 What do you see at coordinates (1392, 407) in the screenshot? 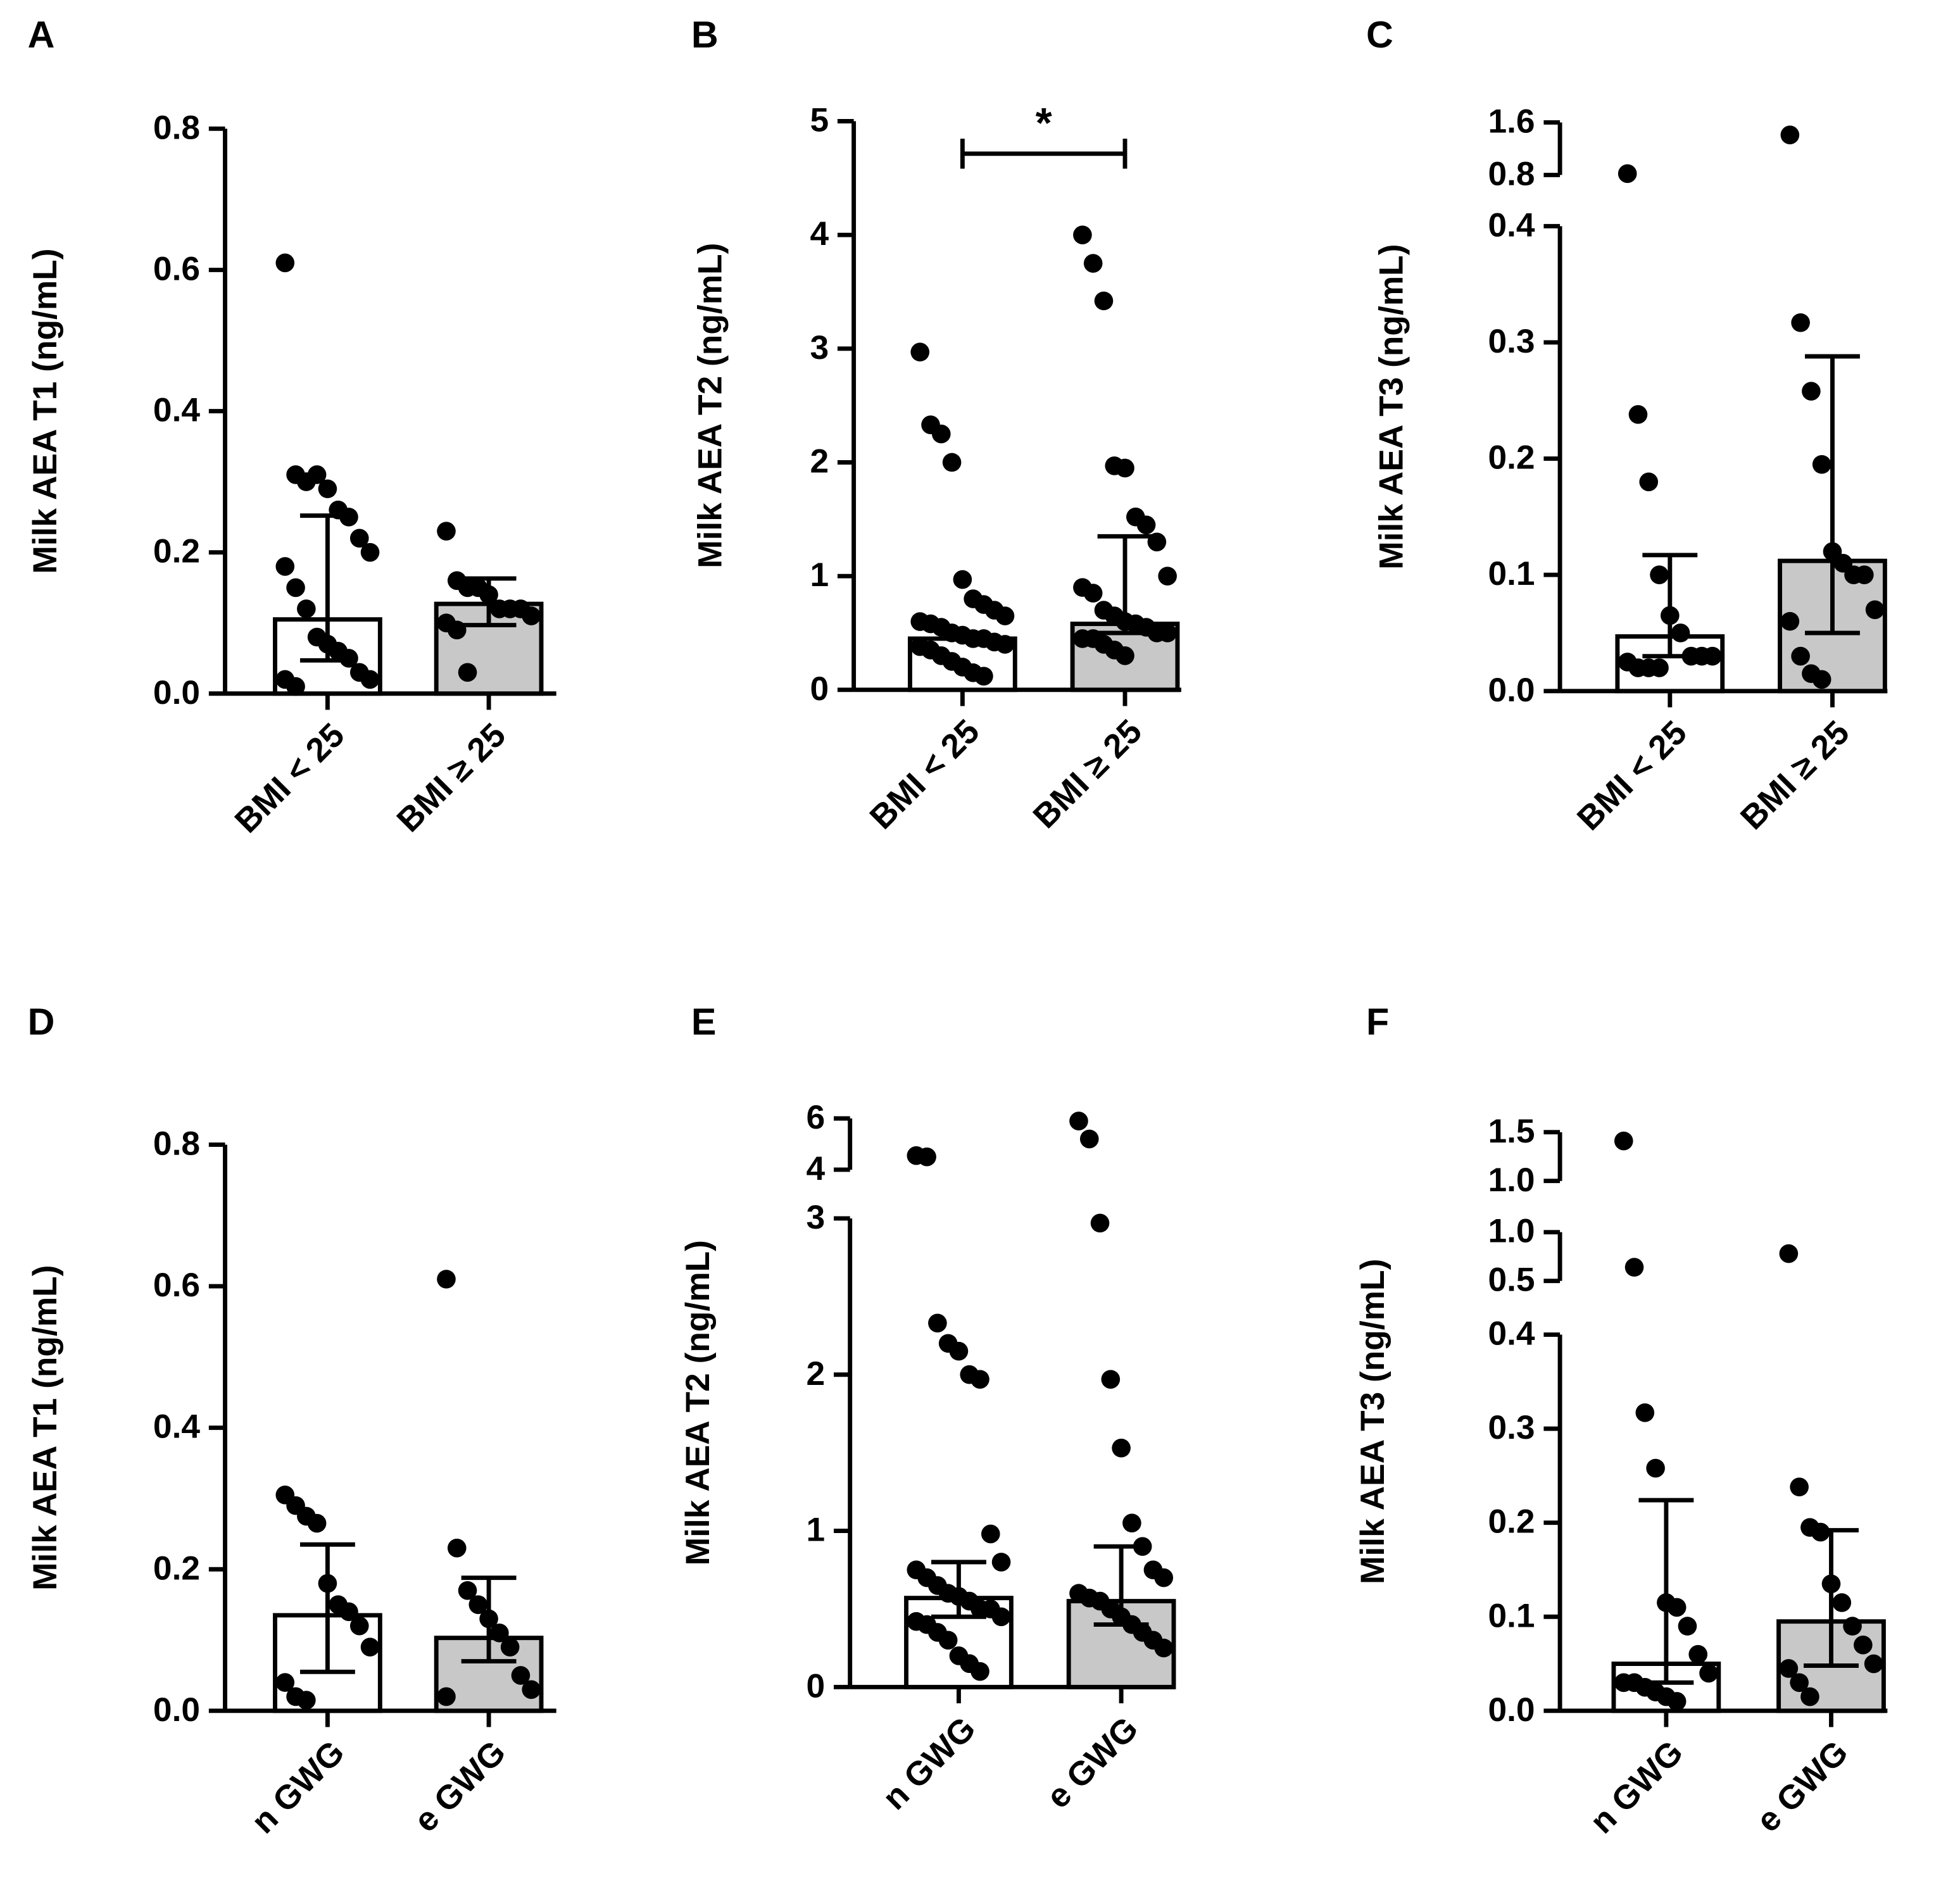
I see `y-axis-label: Milk AEA T3 (ng/mL)` at bounding box center [1392, 407].